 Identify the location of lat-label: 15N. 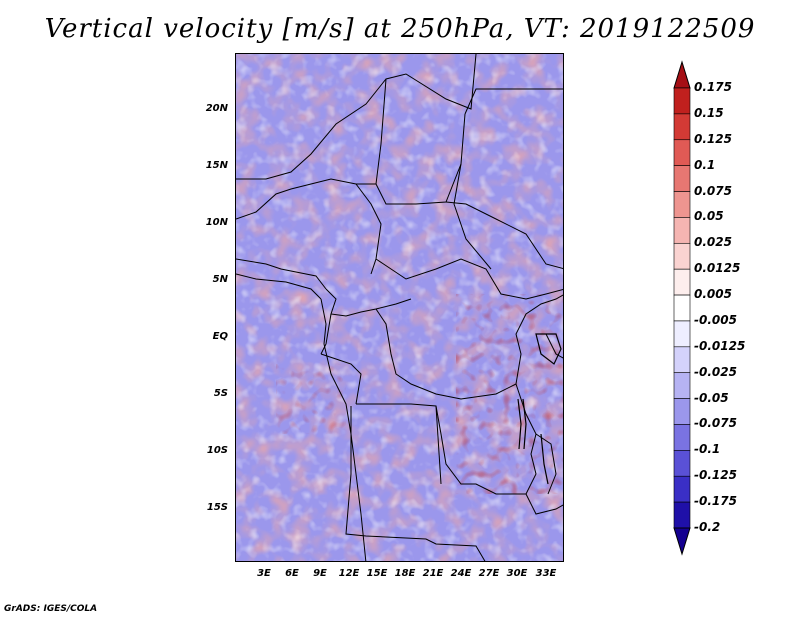
(216, 165).